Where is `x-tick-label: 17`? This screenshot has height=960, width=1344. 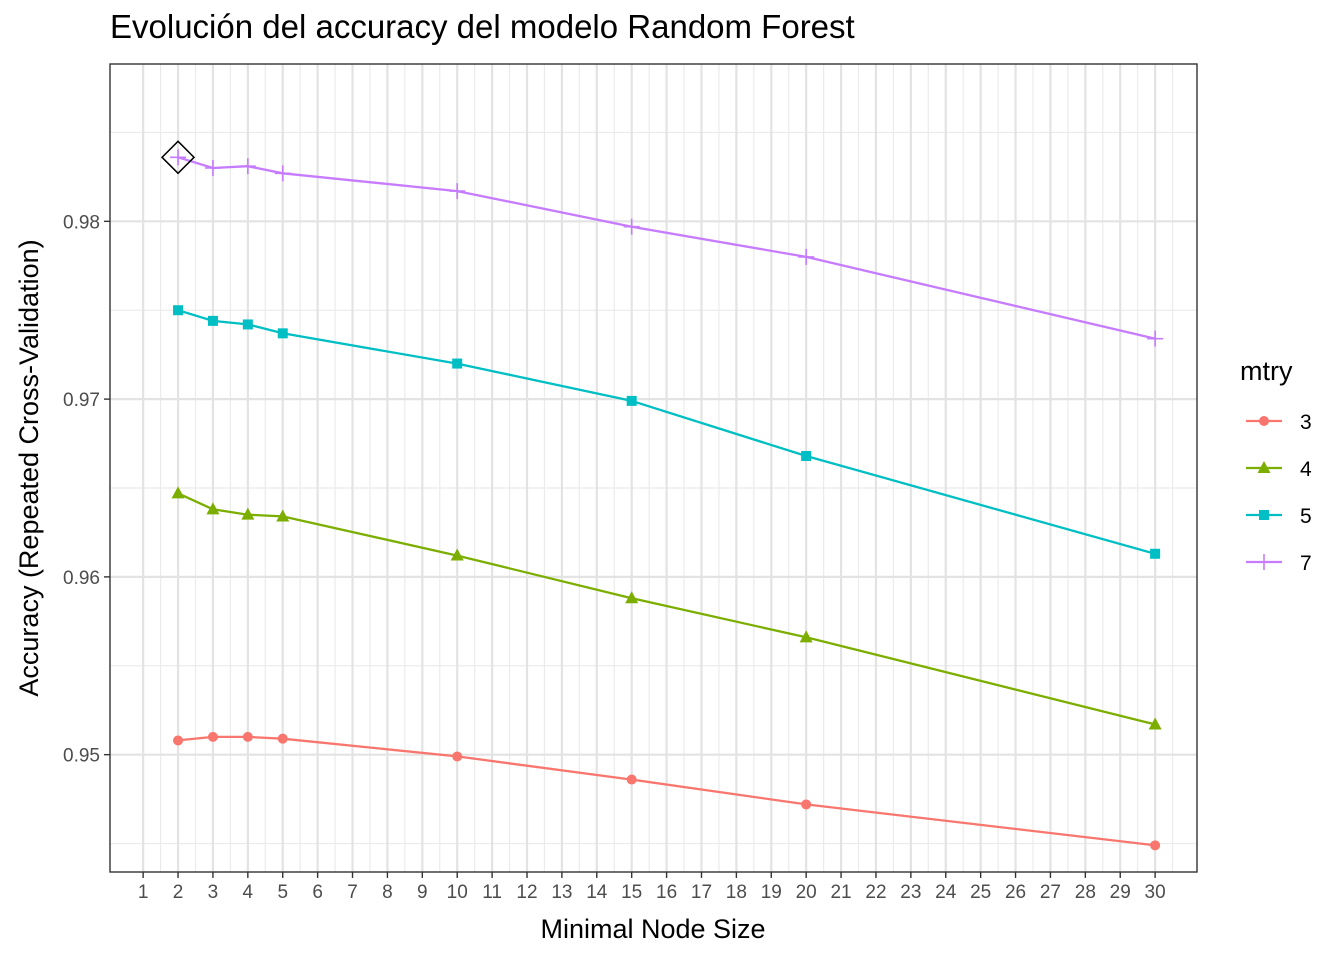 x-tick-label: 17 is located at coordinates (701, 892).